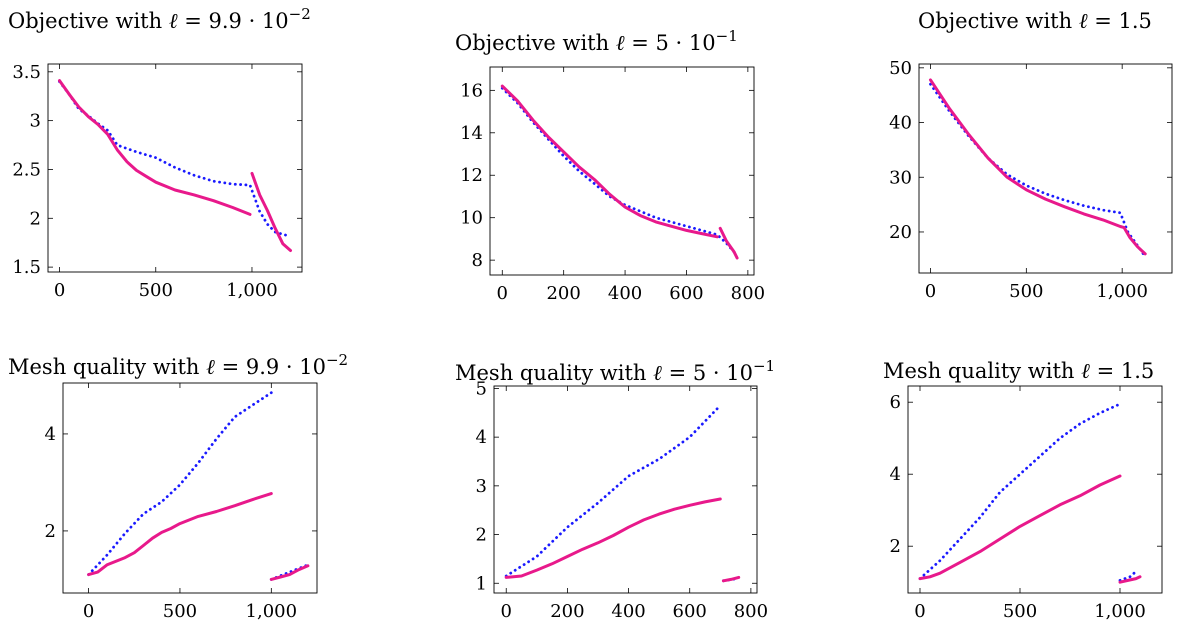 Image resolution: width=1192 pixels, height=628 pixels. What do you see at coordinates (900, 123) in the screenshot?
I see `y-tick-label: 40` at bounding box center [900, 123].